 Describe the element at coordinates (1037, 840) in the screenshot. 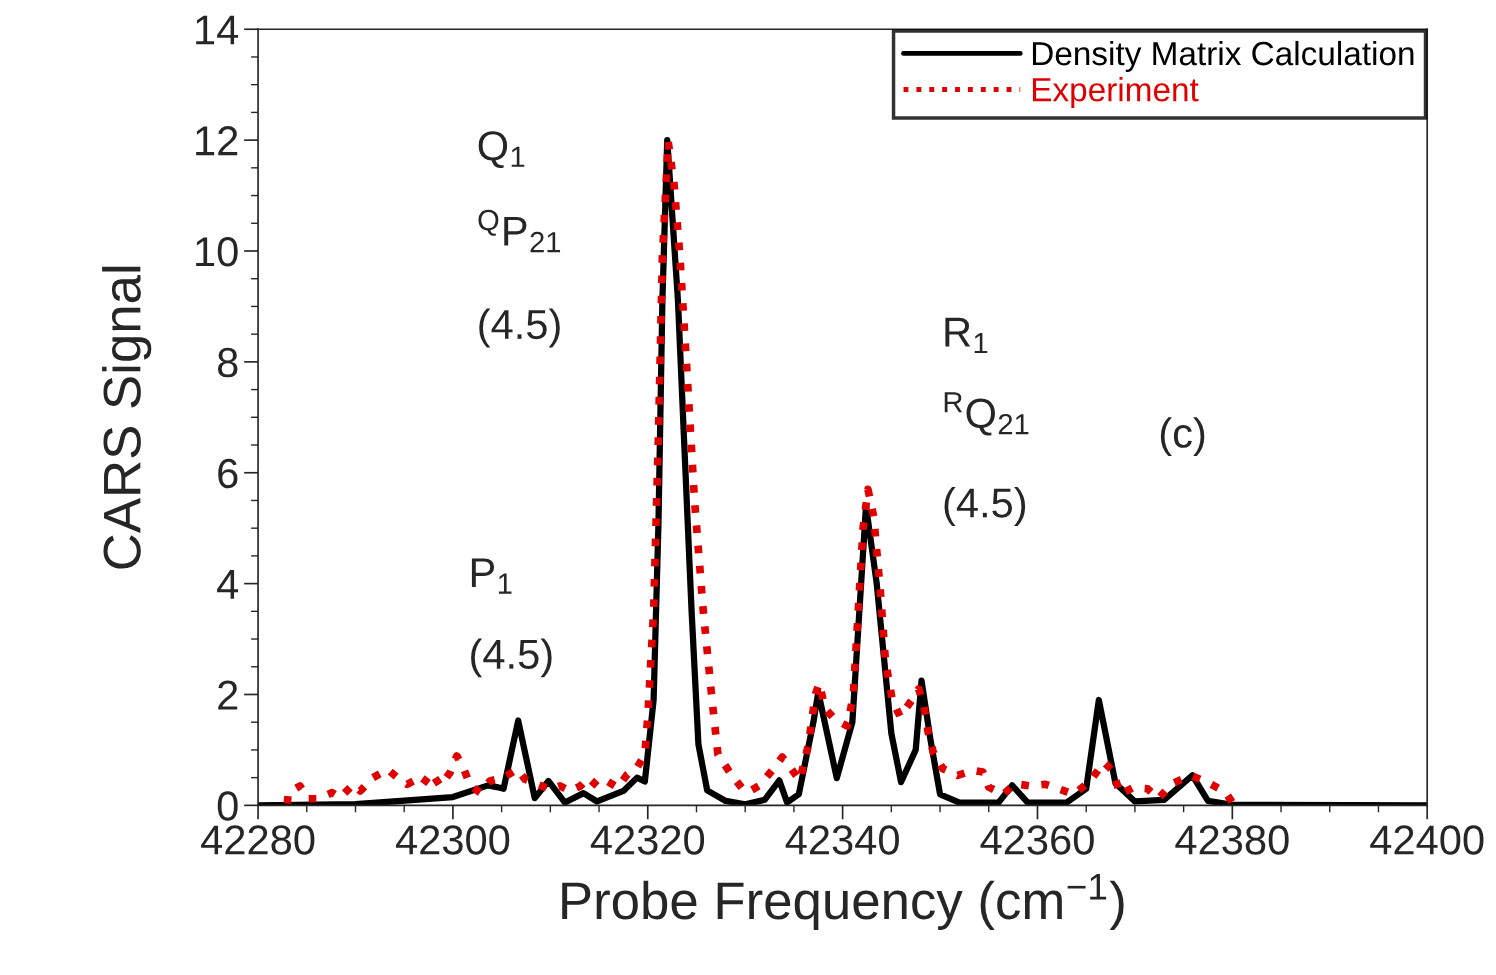

I see `x-tick-label: 42360` at that location.